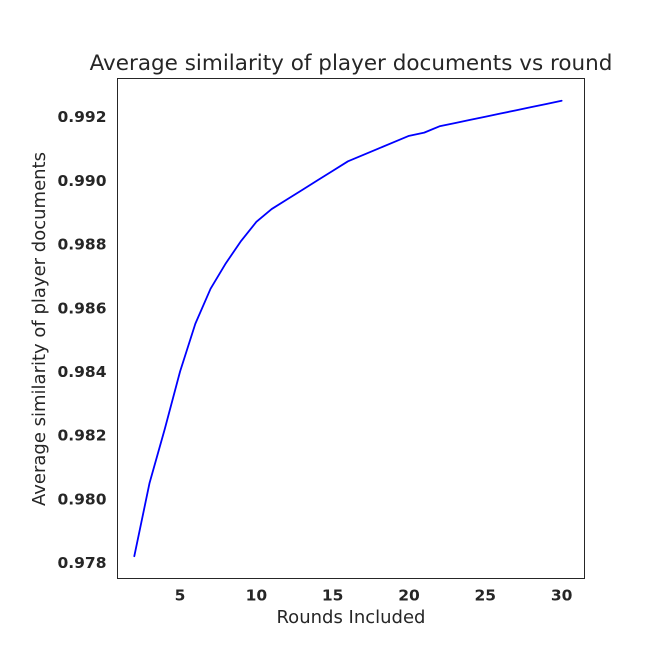 Image resolution: width=650 pixels, height=650 pixels. I want to click on x-tick-label: 15, so click(333, 596).